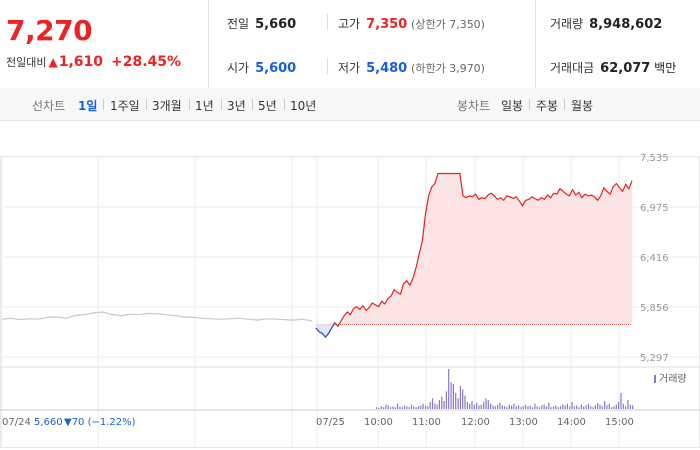 This screenshot has height=450, width=700. Describe the element at coordinates (325, 331) in the screenshot. I see `price-fill-below` at that location.